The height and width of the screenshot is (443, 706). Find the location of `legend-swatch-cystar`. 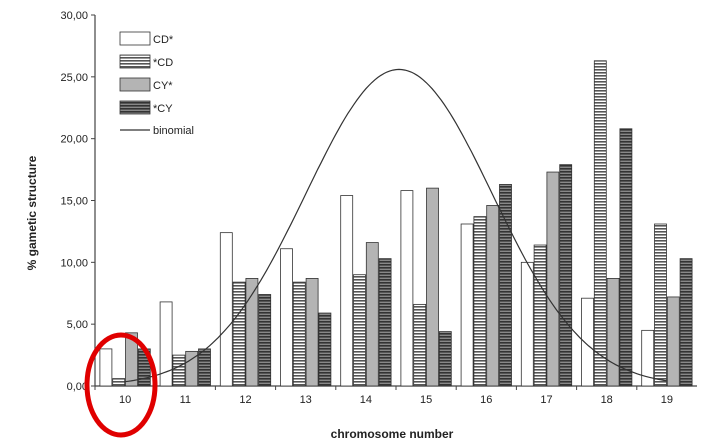

legend-swatch-cystar is located at coordinates (135, 84).